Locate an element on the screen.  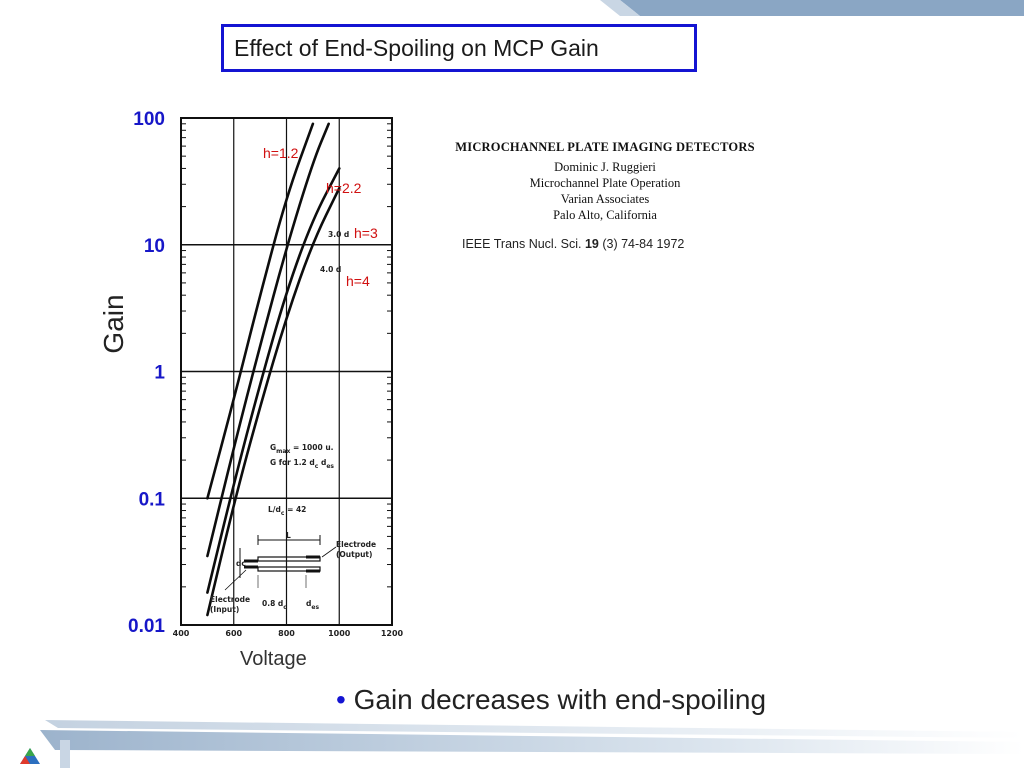
bottom-decorative-band is located at coordinates (522, 744).